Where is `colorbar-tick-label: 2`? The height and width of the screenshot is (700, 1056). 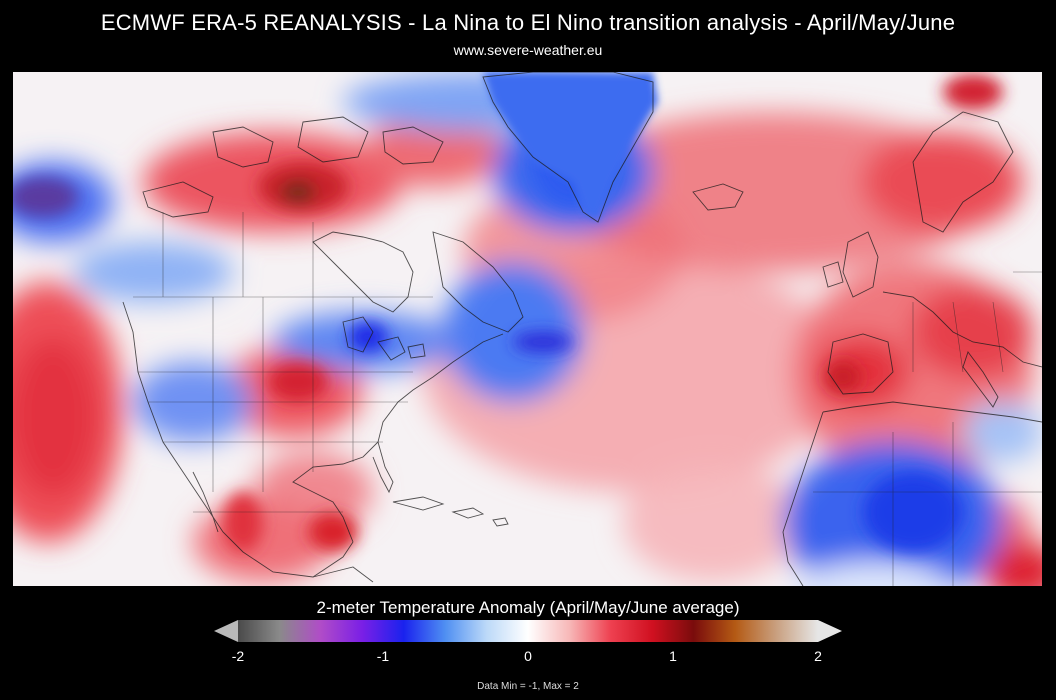 colorbar-tick-label: 2 is located at coordinates (818, 656).